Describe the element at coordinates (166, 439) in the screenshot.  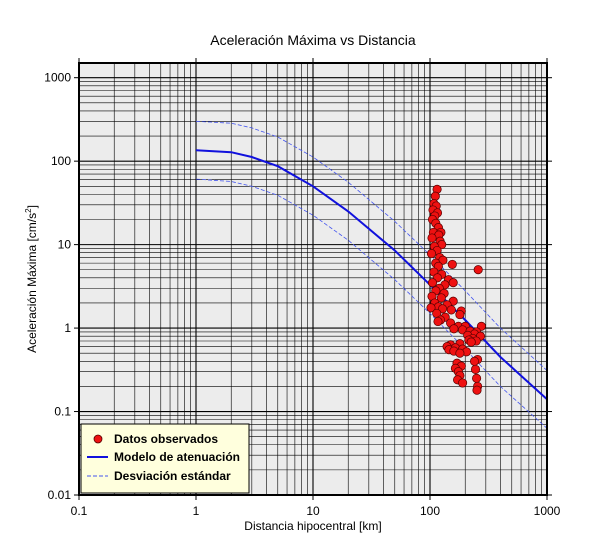
I see `legend-label-observed: Datos observados` at that location.